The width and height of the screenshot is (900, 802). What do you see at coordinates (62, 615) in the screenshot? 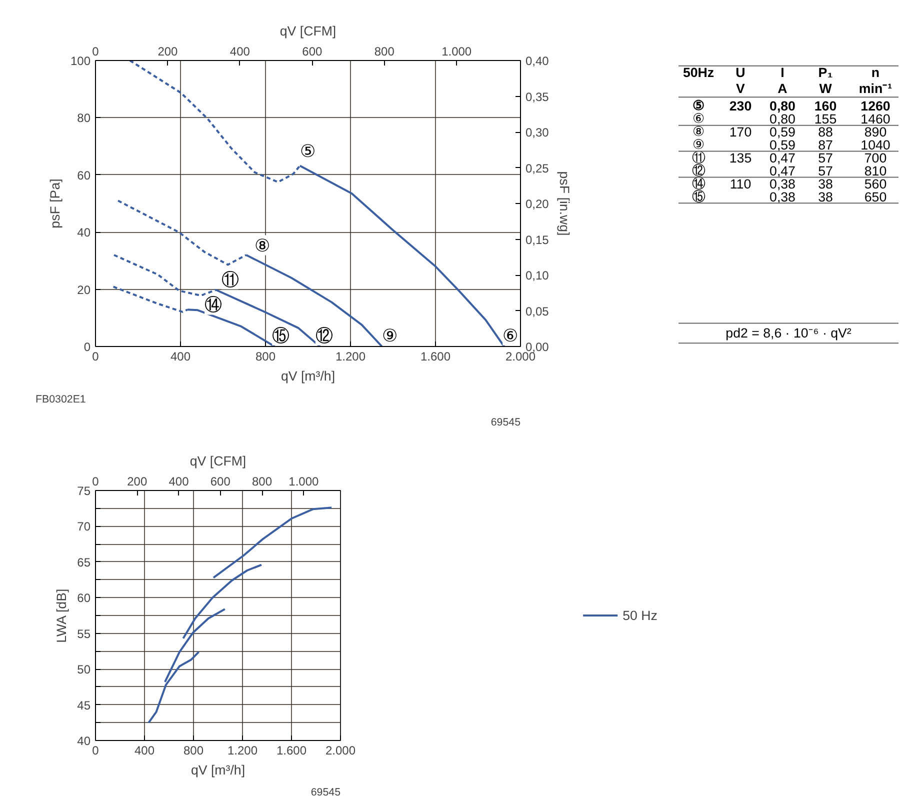
I see `y-axis-title: LWA [dB]` at bounding box center [62, 615].